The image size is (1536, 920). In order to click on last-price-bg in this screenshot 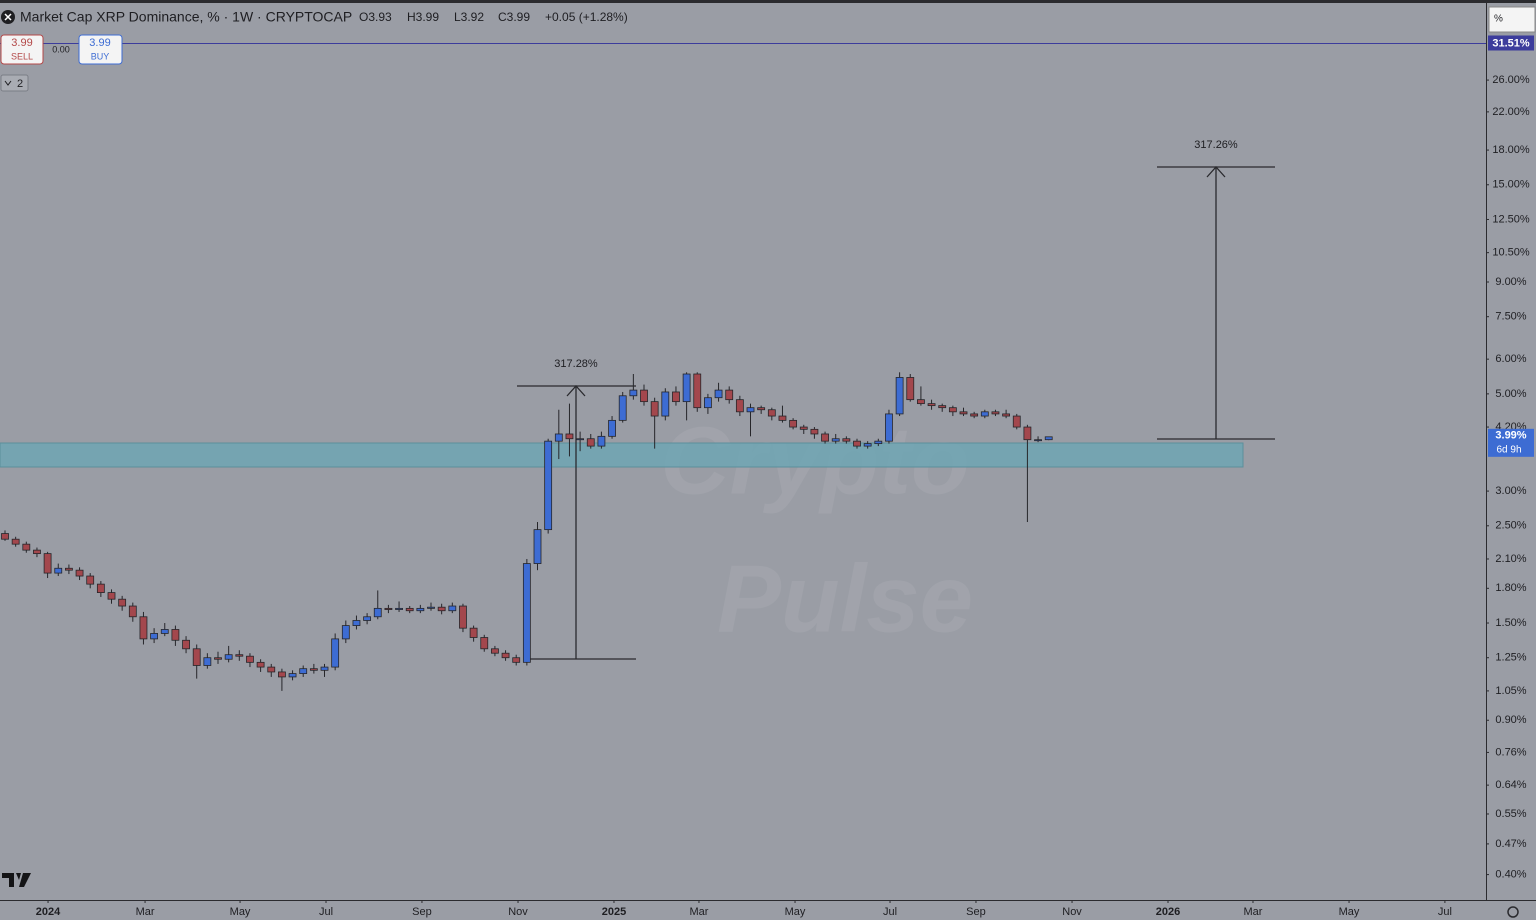, I will do `click(1511, 442)`.